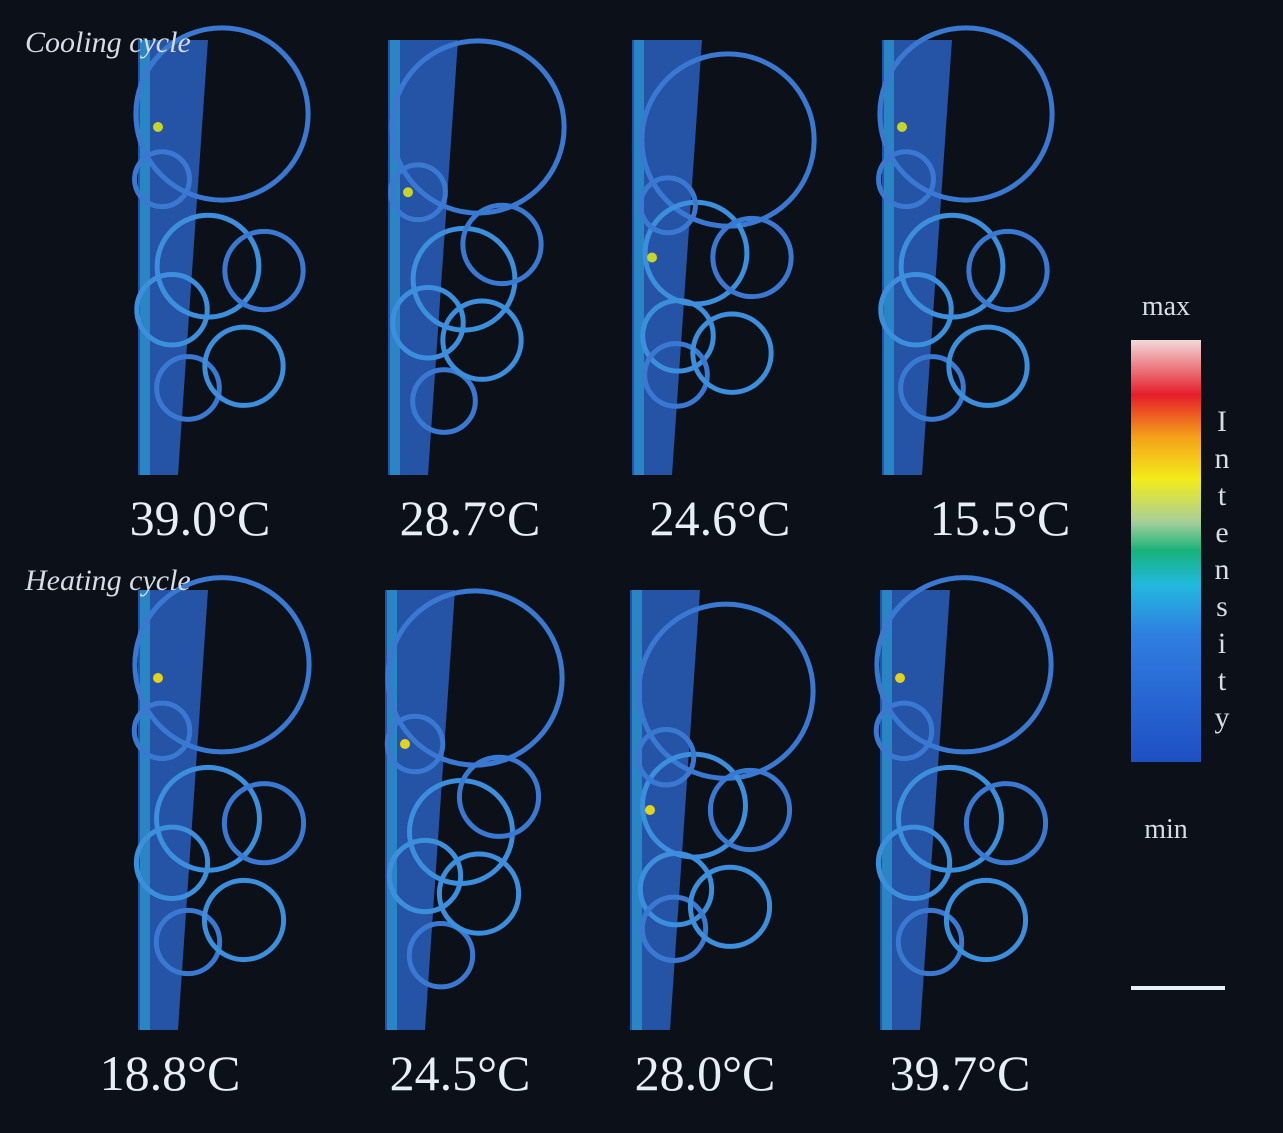  What do you see at coordinates (720, 518) in the screenshot?
I see `temperature-label: 24.6°C` at bounding box center [720, 518].